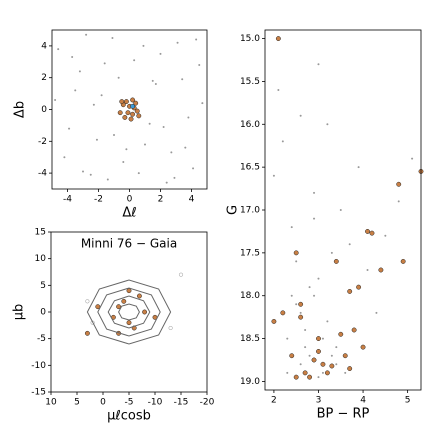 The image size is (436, 436). What do you see at coordinates (20, 109) in the screenshot?
I see `y-axis-label: Δb` at bounding box center [20, 109].